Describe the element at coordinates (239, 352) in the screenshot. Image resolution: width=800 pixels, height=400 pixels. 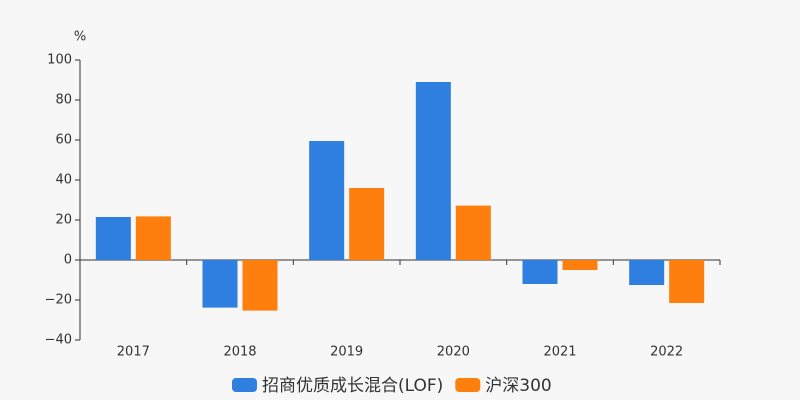
I see `x-tick-label: 2018` at that location.